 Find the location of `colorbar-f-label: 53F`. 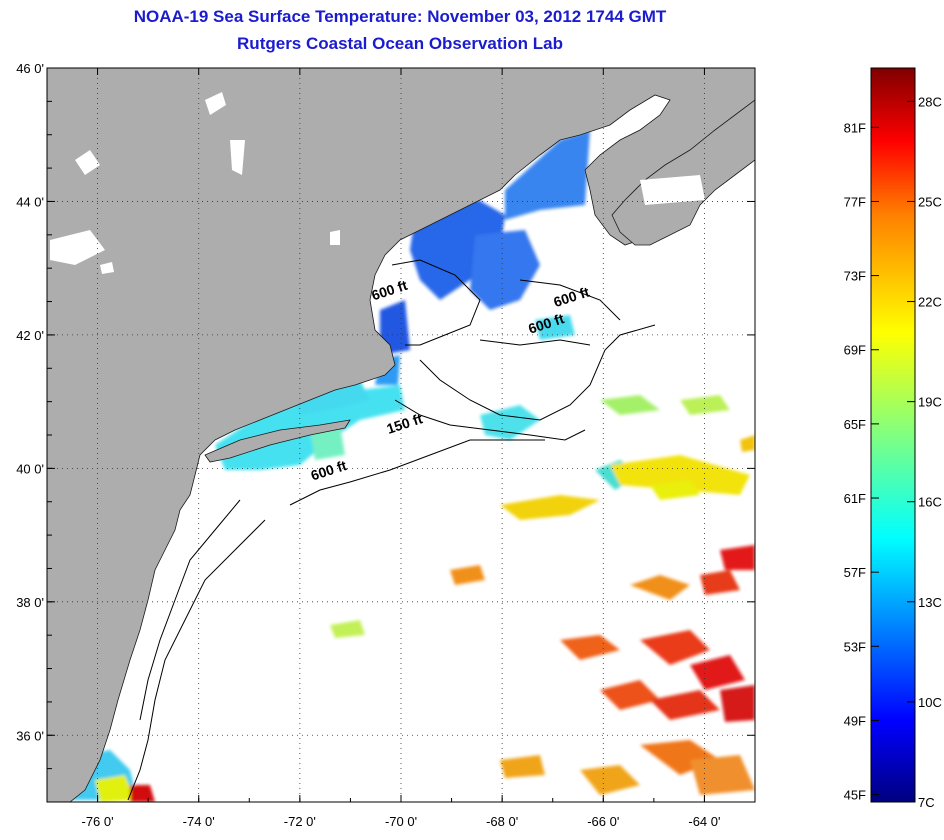

colorbar-f-label: 53F is located at coordinates (855, 646).